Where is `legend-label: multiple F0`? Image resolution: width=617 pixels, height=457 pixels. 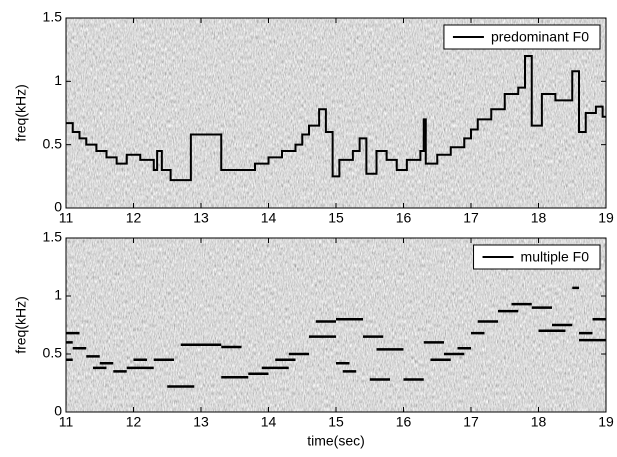
legend-label: multiple F0 is located at coordinates (555, 257).